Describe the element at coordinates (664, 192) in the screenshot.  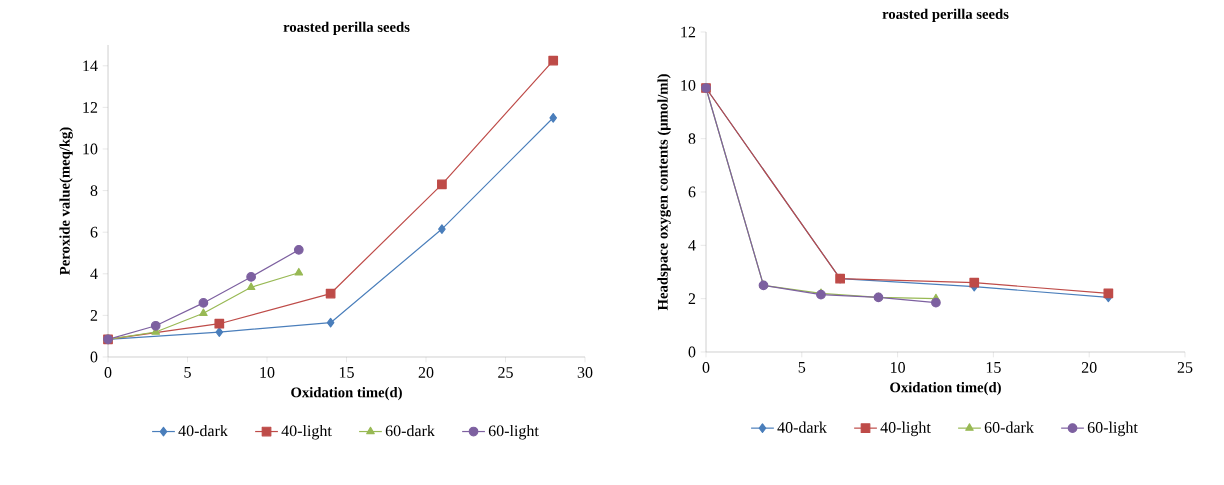
I see `y-axis-title: Headspace oxygen contents (μmol/ml)` at that location.